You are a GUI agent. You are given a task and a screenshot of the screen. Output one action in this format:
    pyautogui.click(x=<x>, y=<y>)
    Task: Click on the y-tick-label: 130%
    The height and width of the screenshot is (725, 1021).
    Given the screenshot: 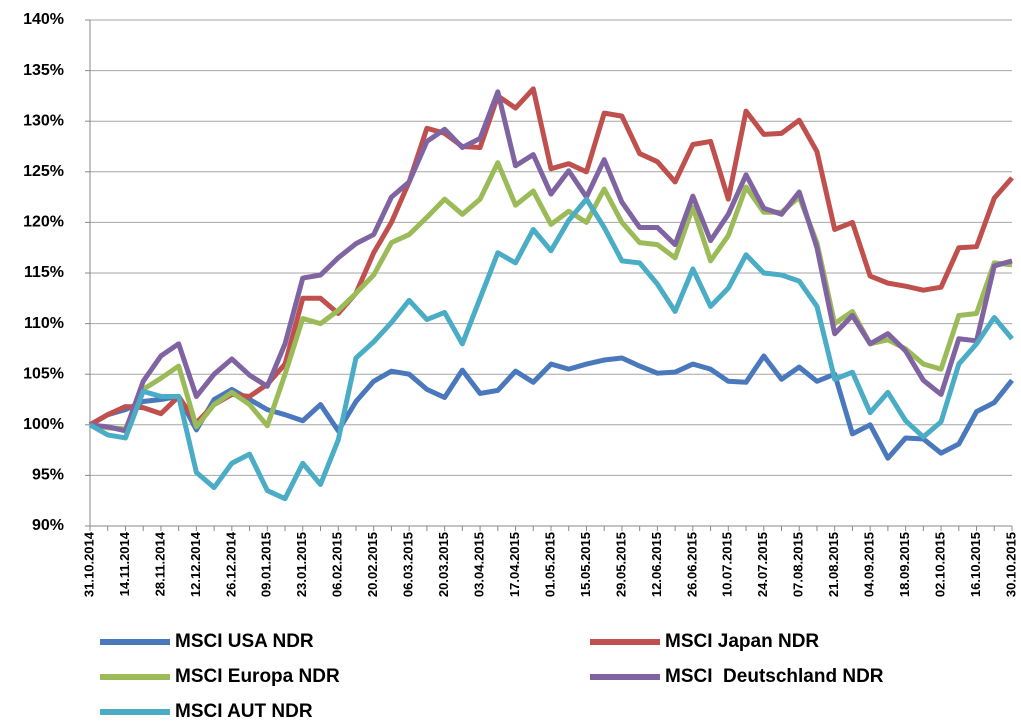 What is the action you would take?
    pyautogui.click(x=43, y=120)
    